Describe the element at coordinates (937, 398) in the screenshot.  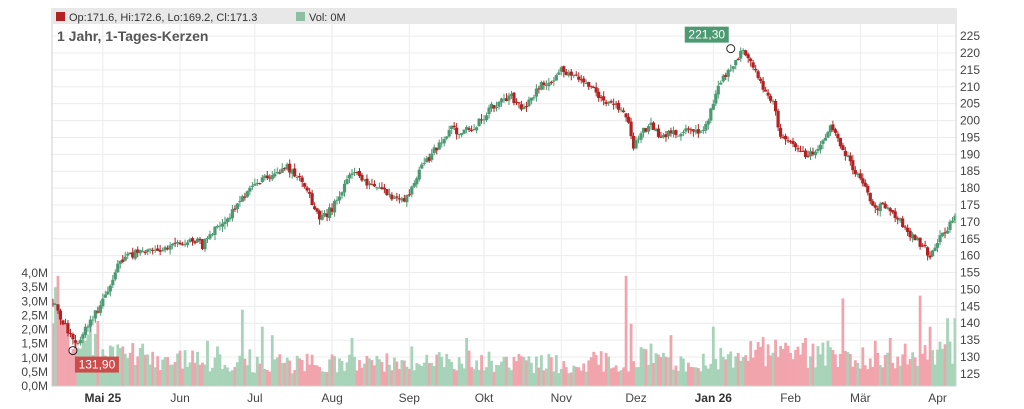
I see `time-tick-label: Apr` at that location.